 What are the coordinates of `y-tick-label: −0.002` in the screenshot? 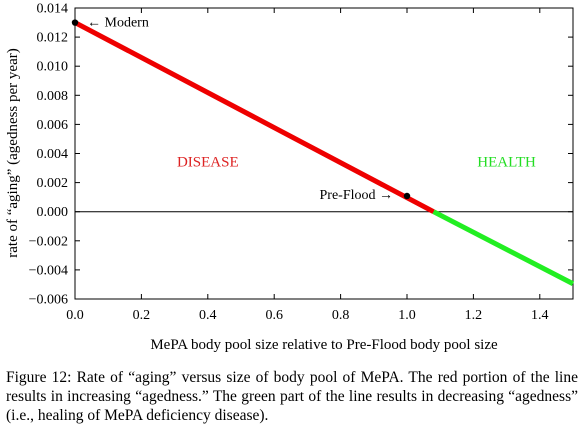 It's located at (48, 241).